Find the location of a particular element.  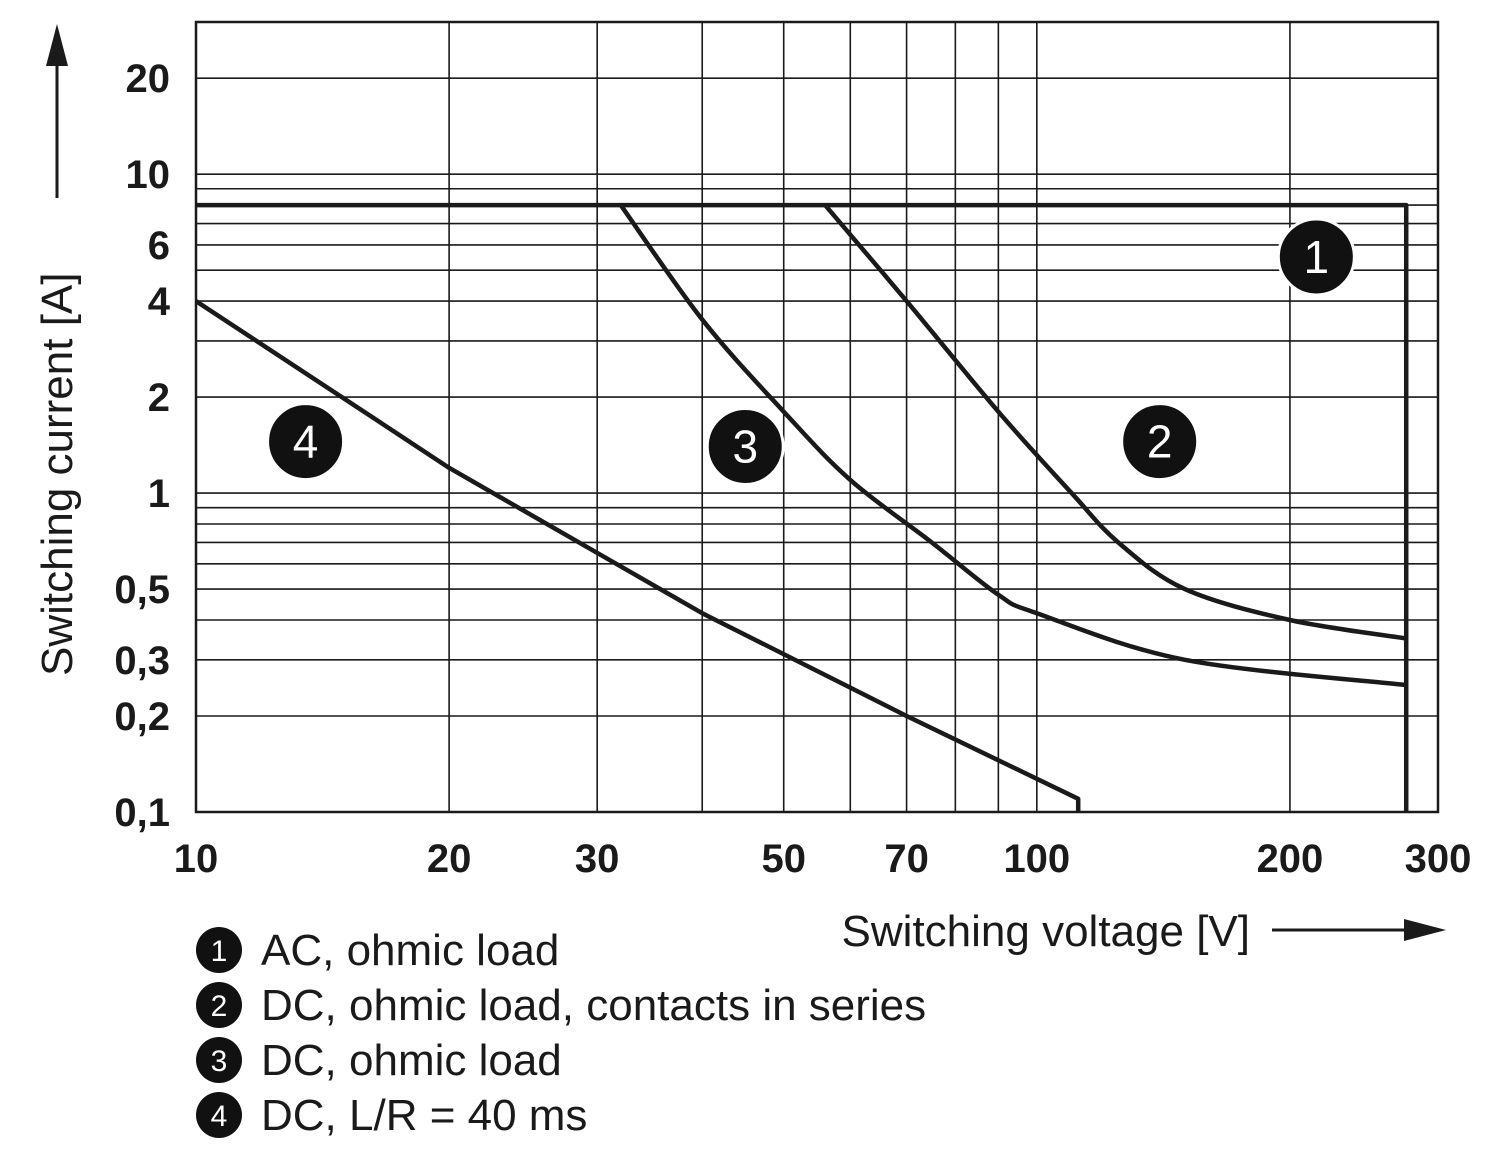

series-marker-label-2: 2 is located at coordinates (1160, 442).